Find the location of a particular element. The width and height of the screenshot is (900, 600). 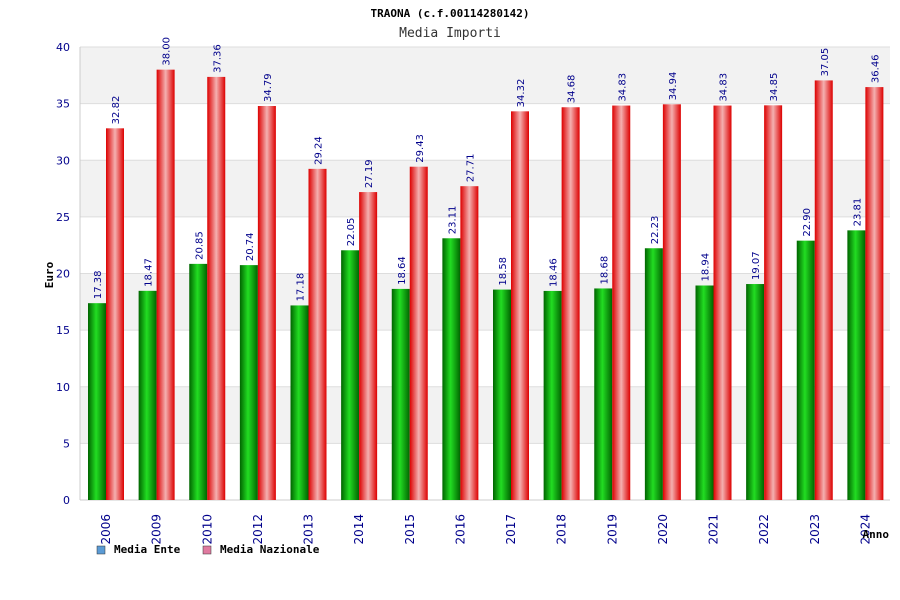

y-axis-label: Euro is located at coordinates (49, 274).